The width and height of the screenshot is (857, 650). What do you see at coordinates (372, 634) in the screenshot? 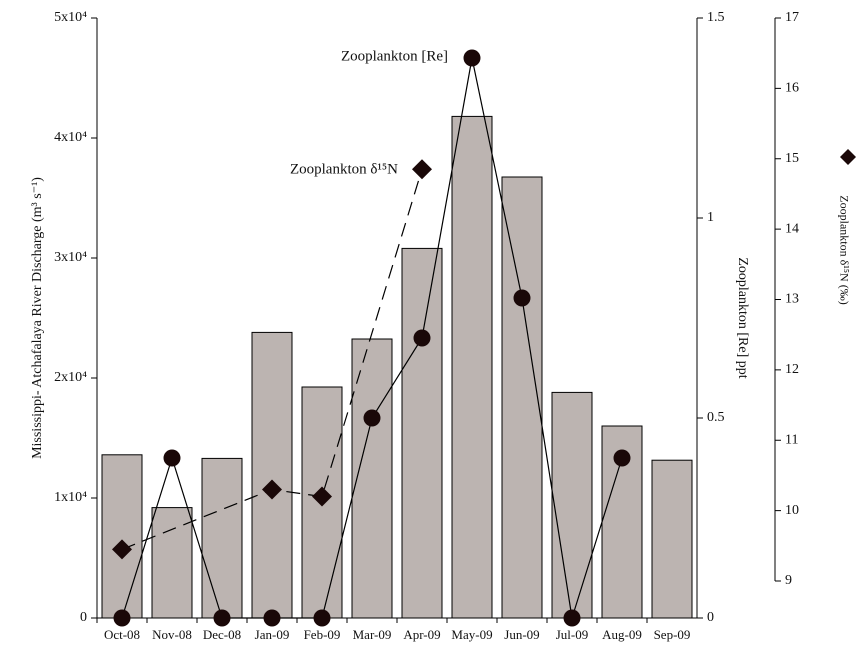
I see `x-tick-label: Mar-09` at bounding box center [372, 634].